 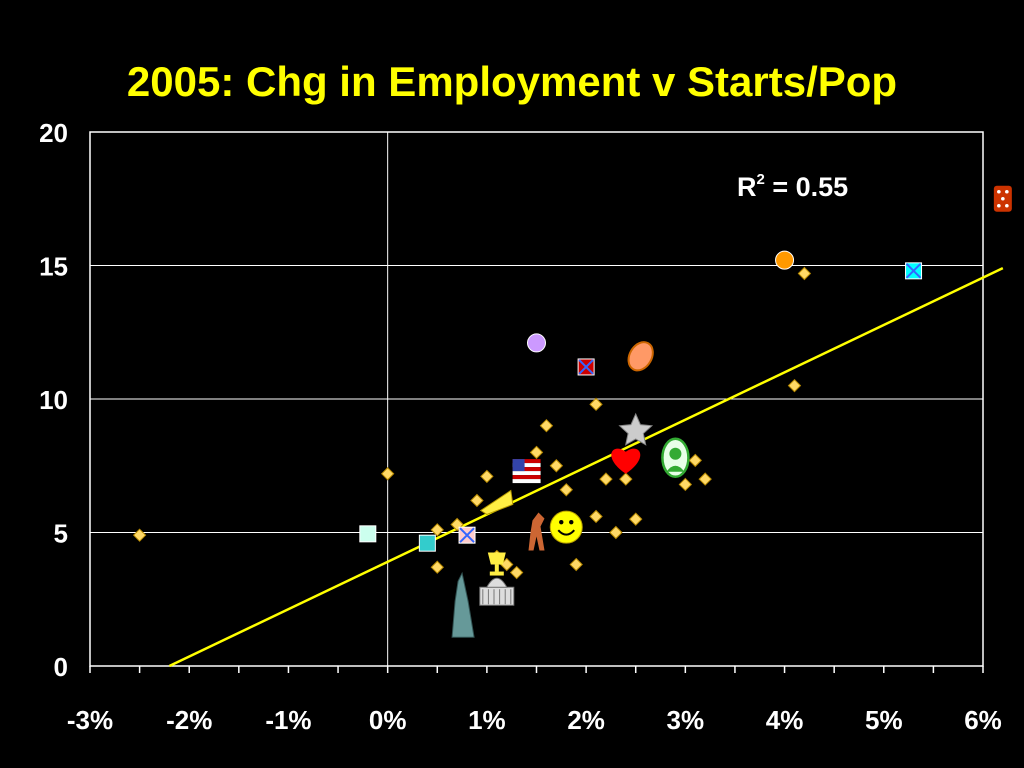 What do you see at coordinates (388, 720) in the screenshot?
I see `x-tick-label: 0%` at bounding box center [388, 720].